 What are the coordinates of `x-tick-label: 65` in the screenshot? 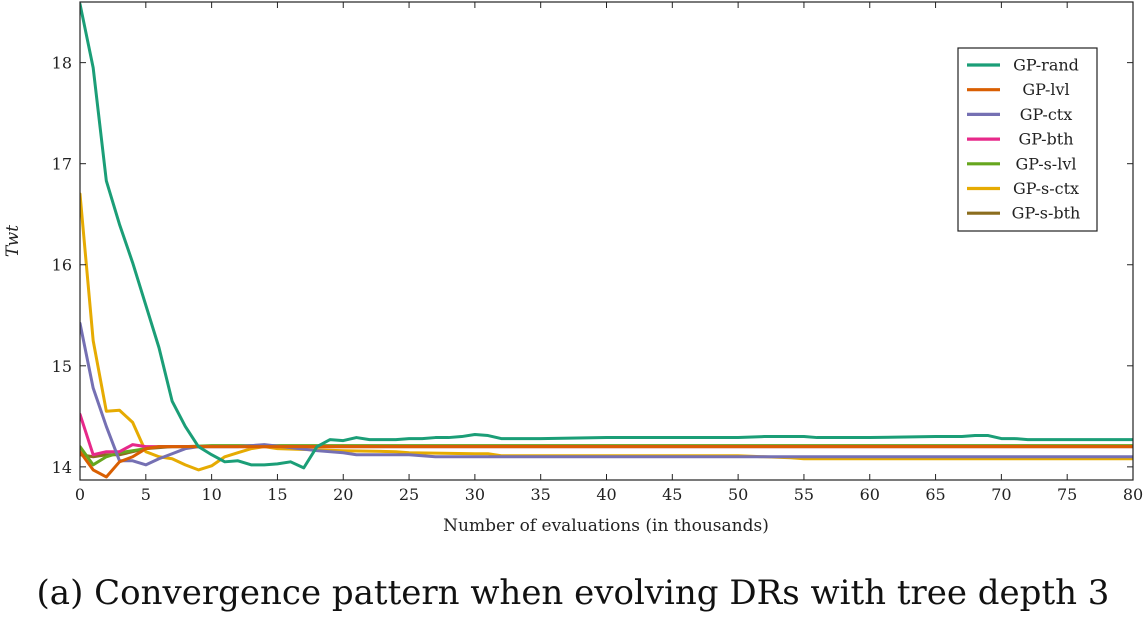 It's located at (935, 494).